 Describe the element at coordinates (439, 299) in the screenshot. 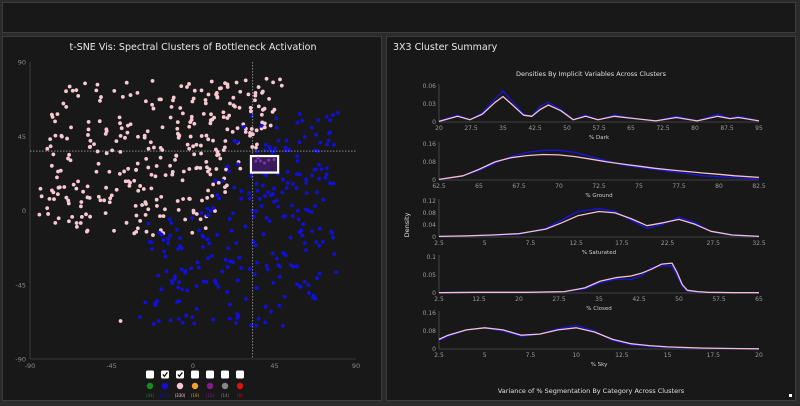

I see `density-x-tick: 2.5` at that location.